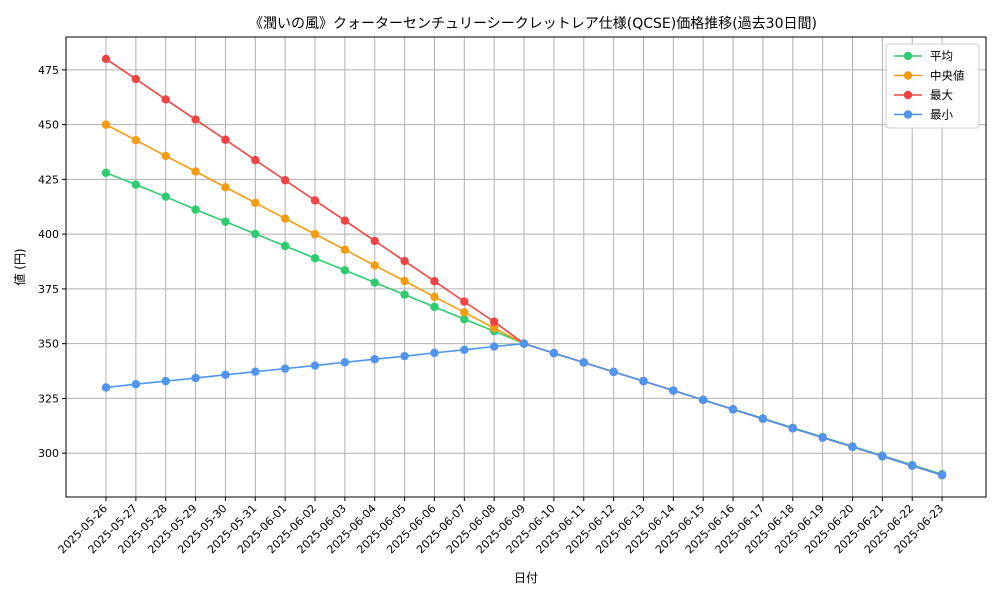 This screenshot has width=1000, height=604. What do you see at coordinates (48, 234) in the screenshot?
I see `y-tick-label: 400` at bounding box center [48, 234].